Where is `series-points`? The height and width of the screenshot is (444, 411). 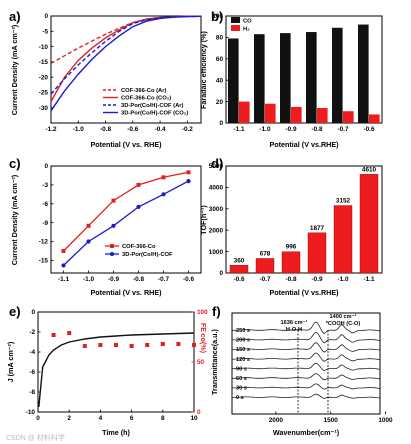 series-points is located at coordinates (117, 369).